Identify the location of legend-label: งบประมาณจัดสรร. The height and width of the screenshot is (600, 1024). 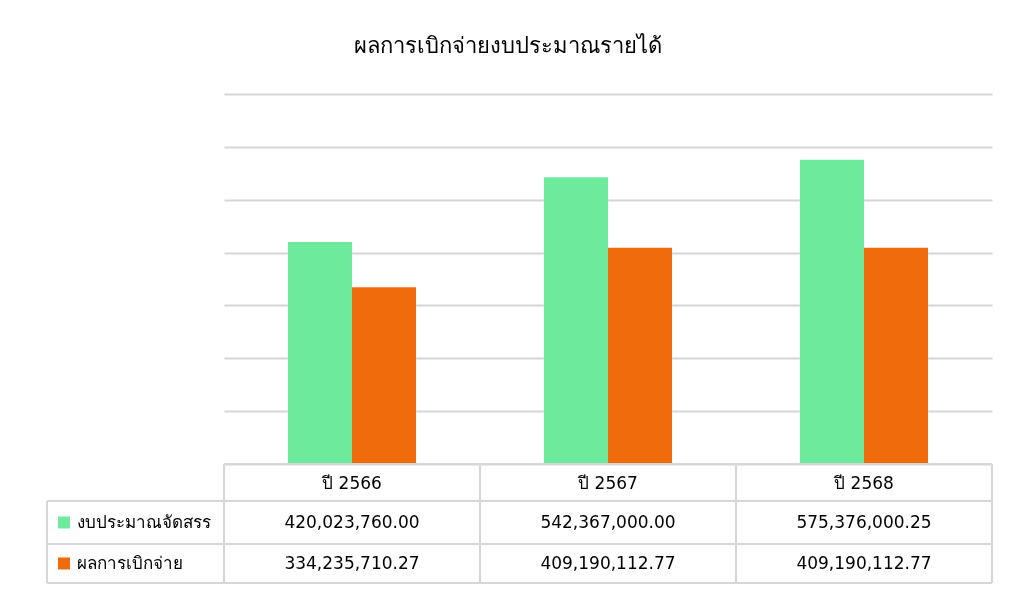
(144, 521).